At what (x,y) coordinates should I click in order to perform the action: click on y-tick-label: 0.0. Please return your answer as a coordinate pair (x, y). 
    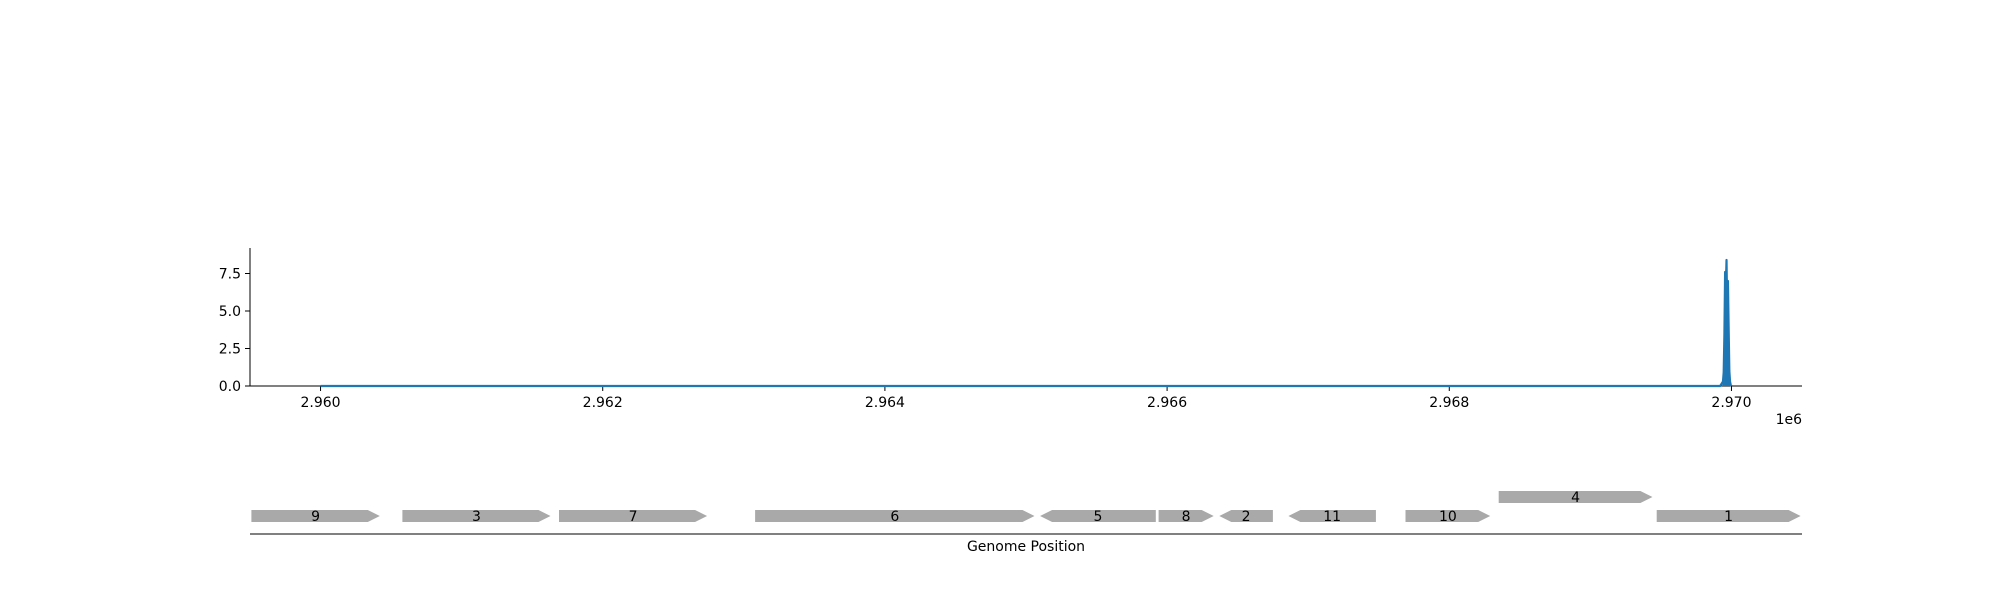
    Looking at the image, I should click on (230, 387).